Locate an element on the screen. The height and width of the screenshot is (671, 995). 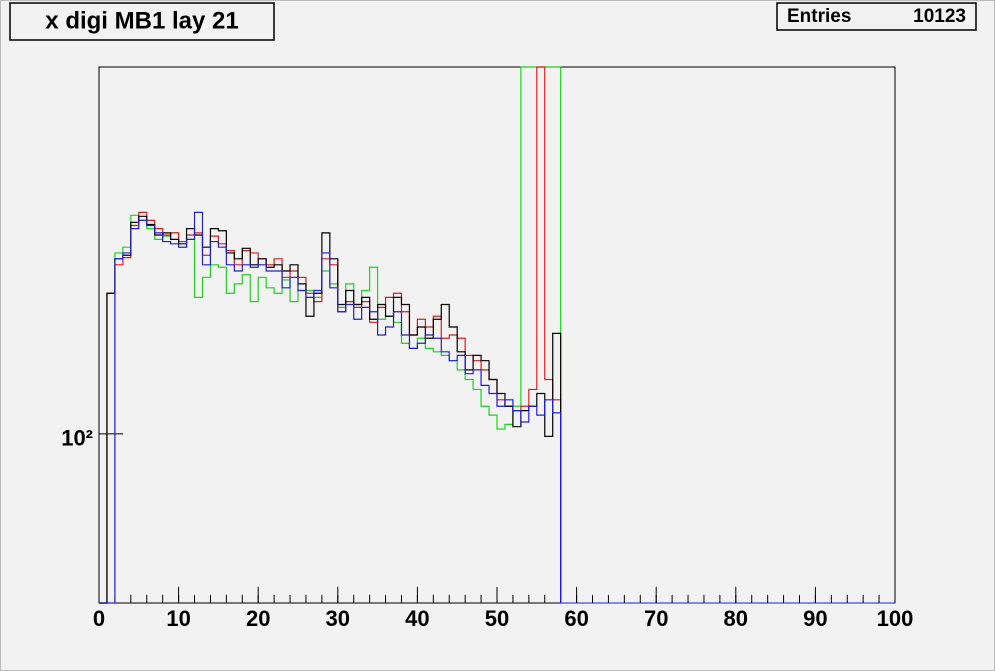
x-tick-label: 90 is located at coordinates (815, 618).